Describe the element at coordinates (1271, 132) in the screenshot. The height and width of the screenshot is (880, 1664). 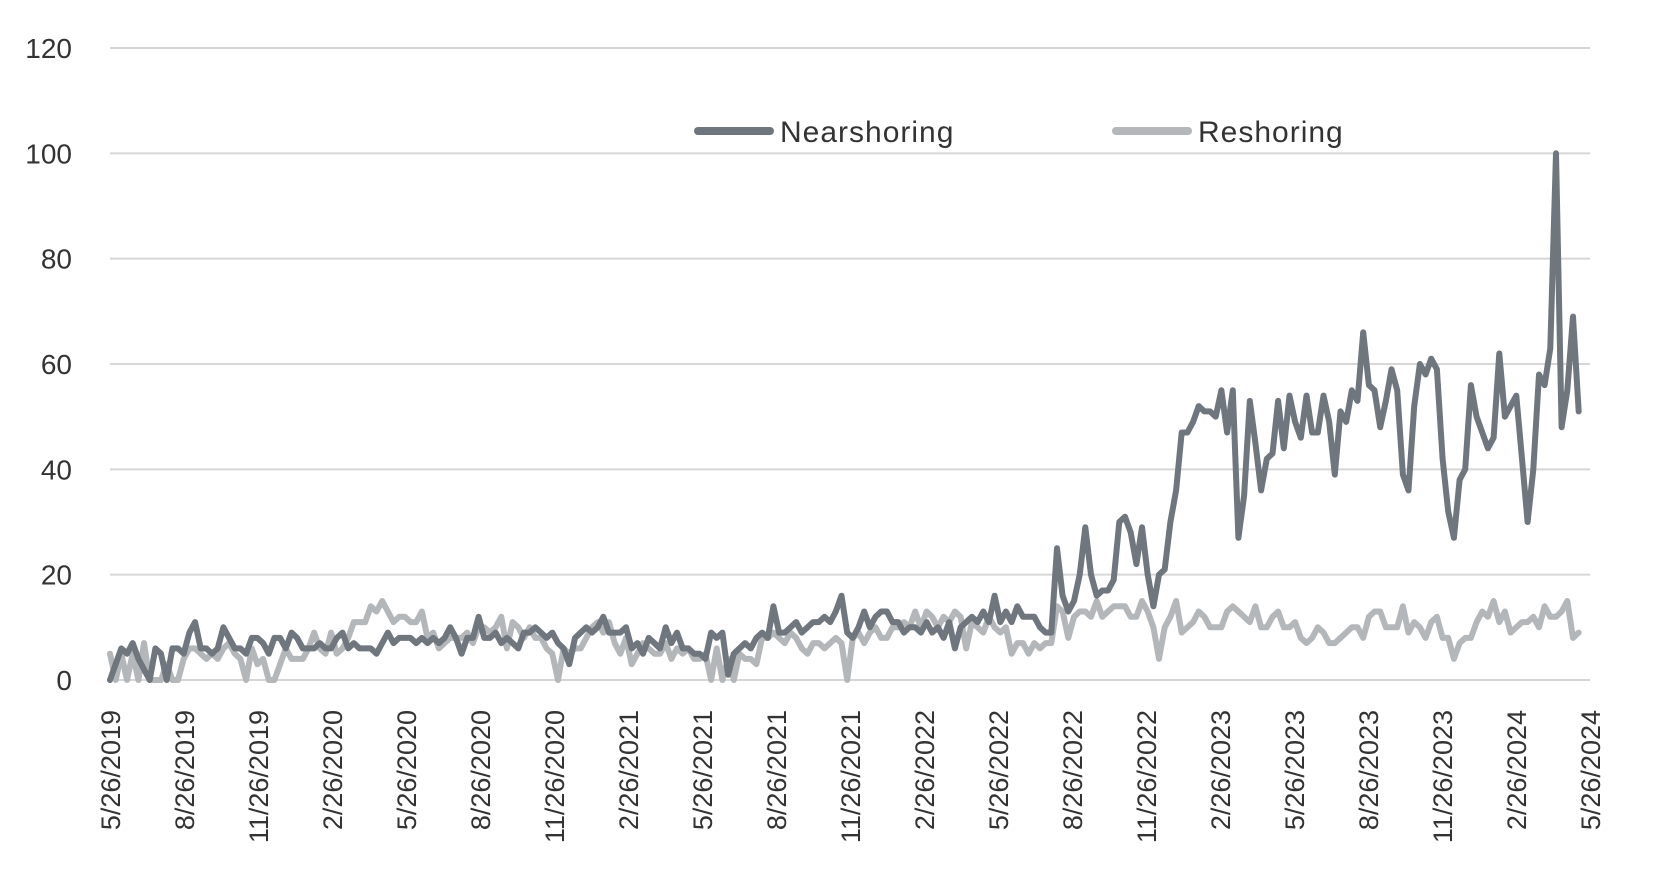
I see `legend-label-reshoring: Reshoring` at that location.